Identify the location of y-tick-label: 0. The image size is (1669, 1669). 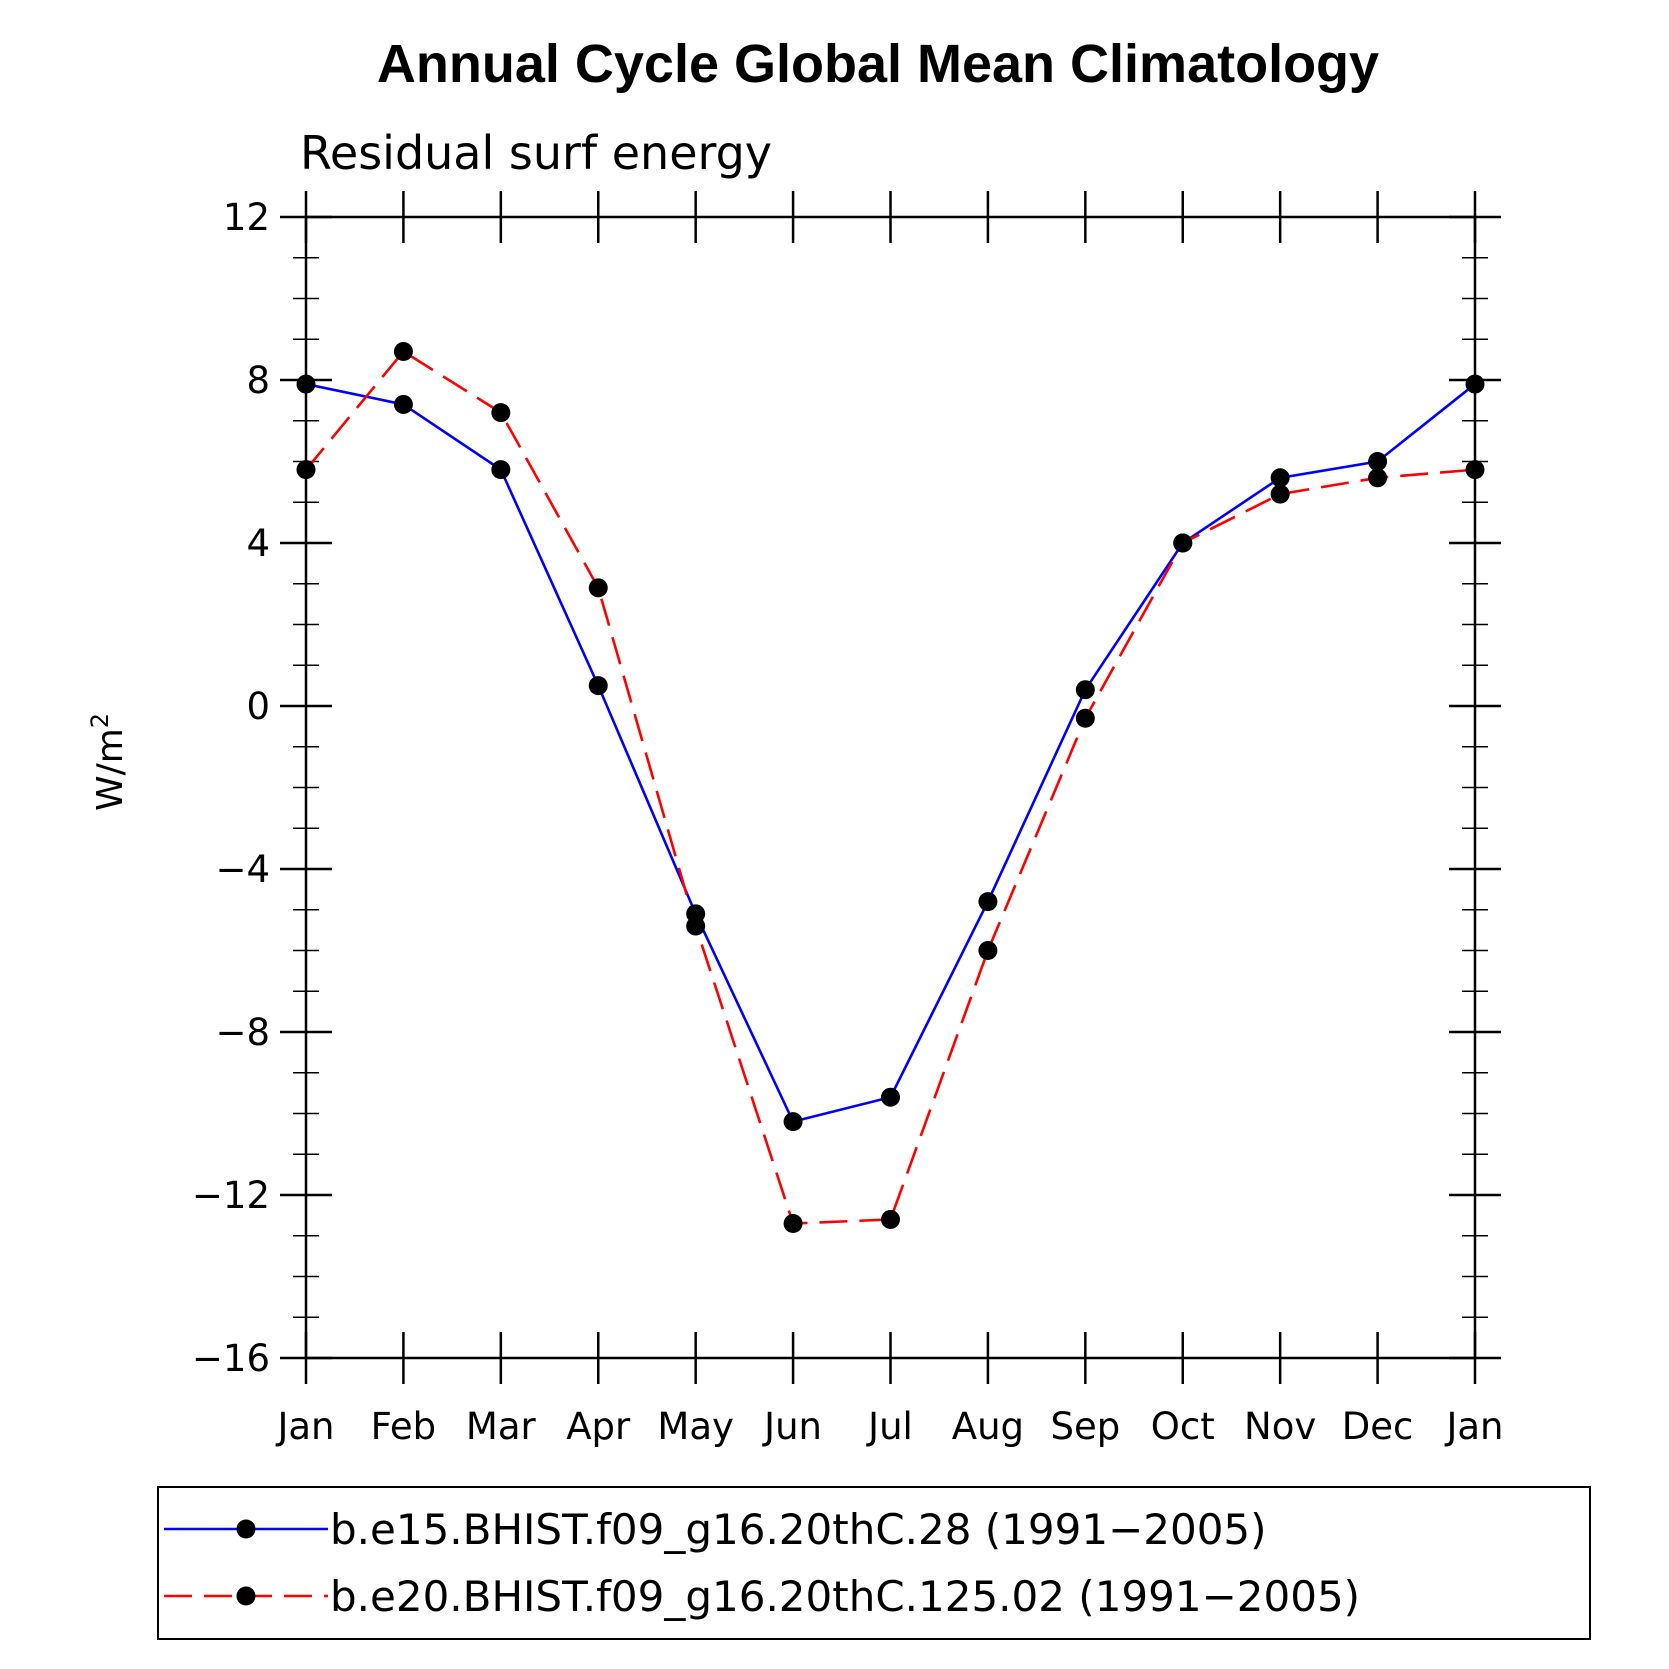
(258, 706).